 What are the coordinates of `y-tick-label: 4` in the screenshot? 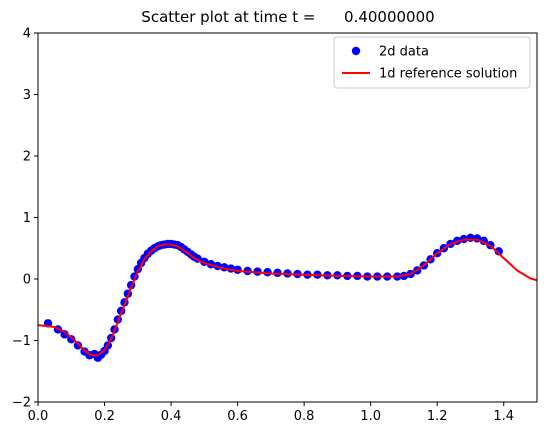 It's located at (27, 34).